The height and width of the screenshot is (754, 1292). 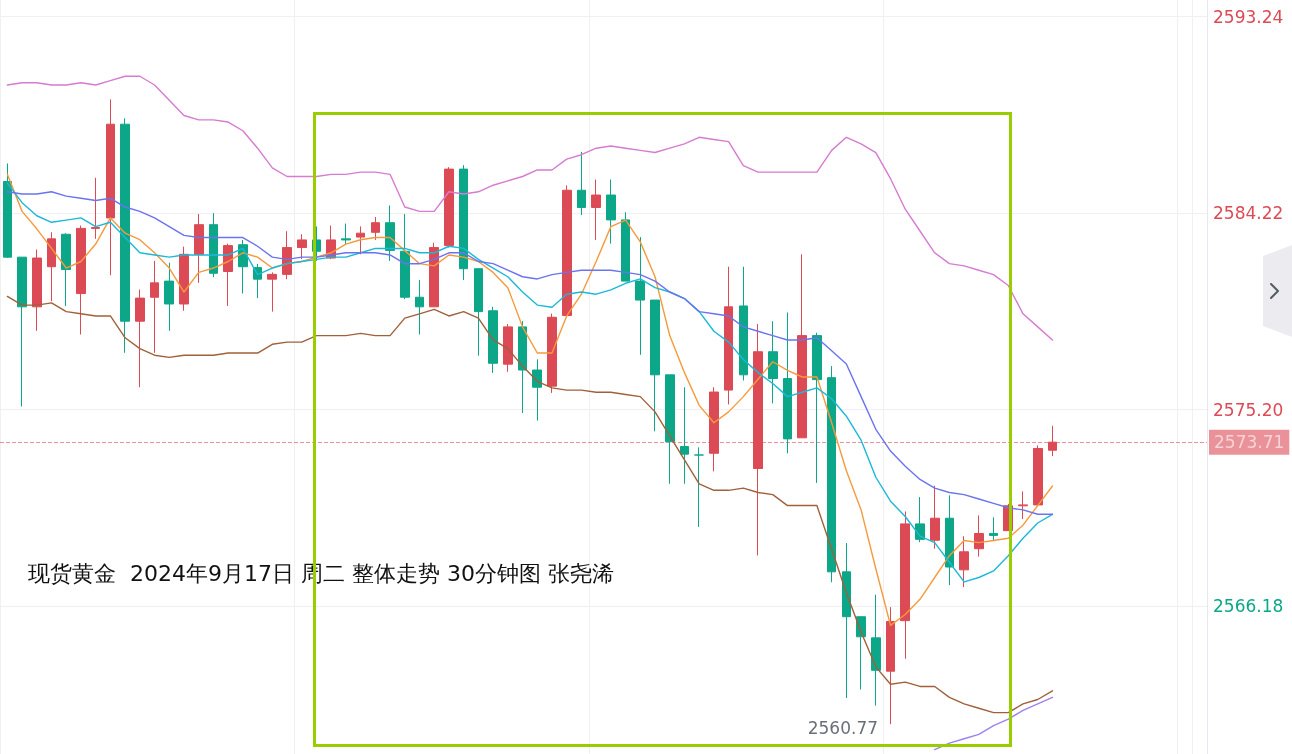 What do you see at coordinates (1249, 442) in the screenshot?
I see `ref-line-label: 2573.71` at bounding box center [1249, 442].